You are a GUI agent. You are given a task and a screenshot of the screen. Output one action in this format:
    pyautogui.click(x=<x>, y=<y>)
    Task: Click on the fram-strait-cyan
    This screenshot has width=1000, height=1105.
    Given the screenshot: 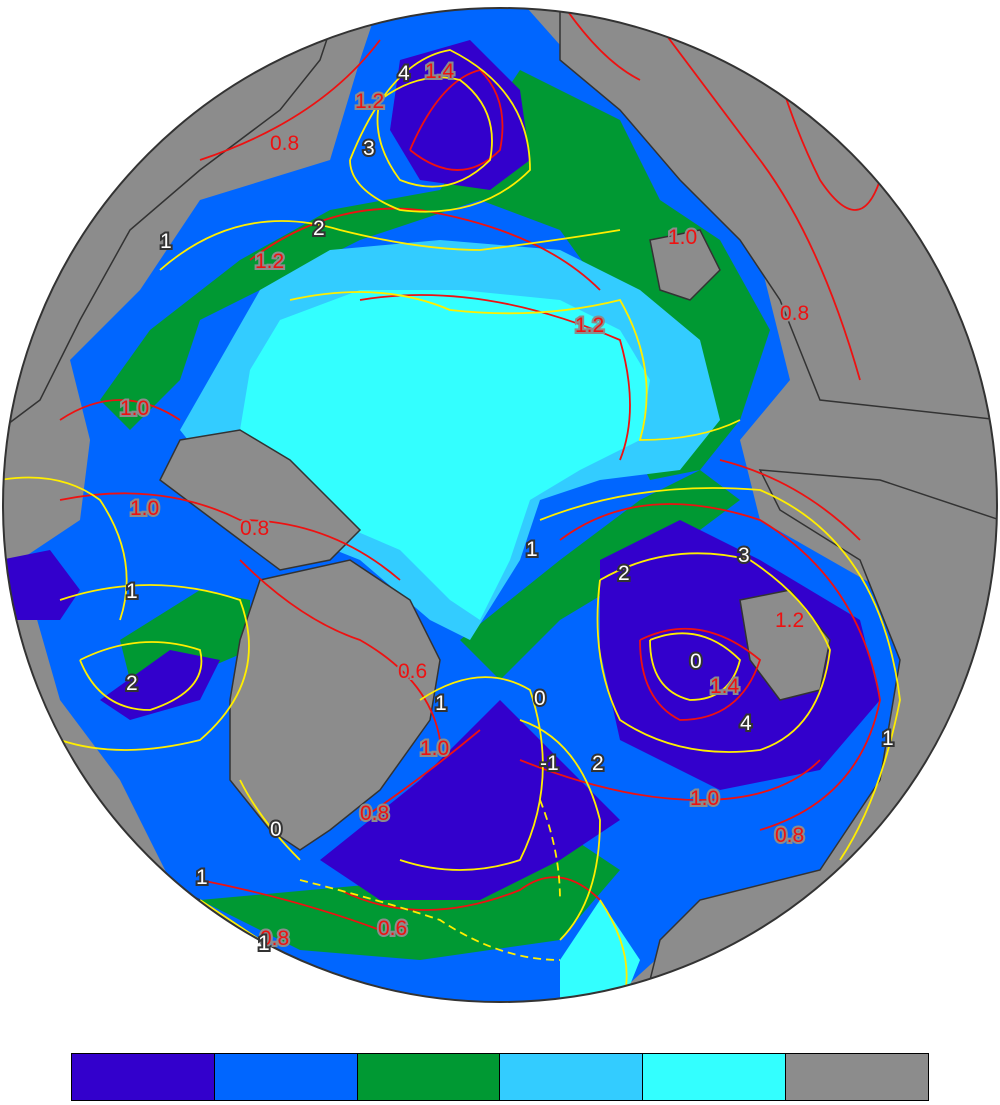 What is the action you would take?
    pyautogui.click(x=600, y=951)
    